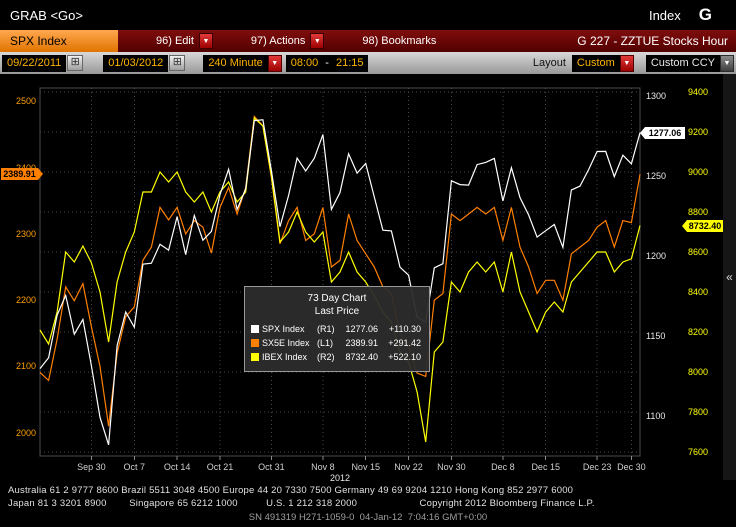  What do you see at coordinates (652, 41) in the screenshot?
I see `chart-id-label: G 227 - ZZTUE Stocks Hour` at bounding box center [652, 41].